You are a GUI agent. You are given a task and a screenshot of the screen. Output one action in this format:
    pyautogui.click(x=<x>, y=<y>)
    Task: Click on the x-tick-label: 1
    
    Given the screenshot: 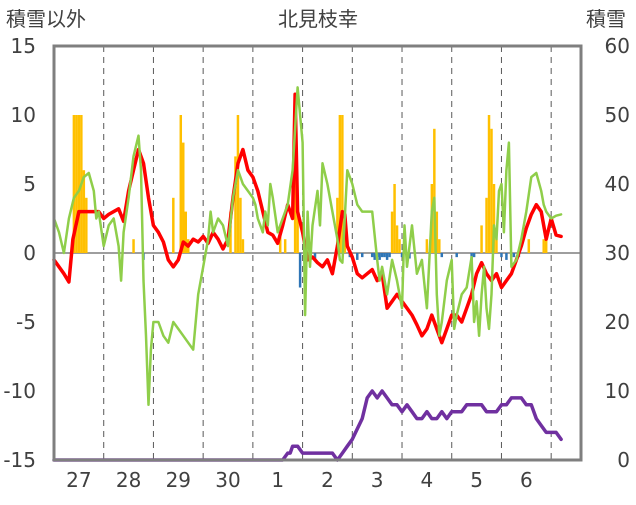 What is the action you would take?
    pyautogui.click(x=277, y=480)
    